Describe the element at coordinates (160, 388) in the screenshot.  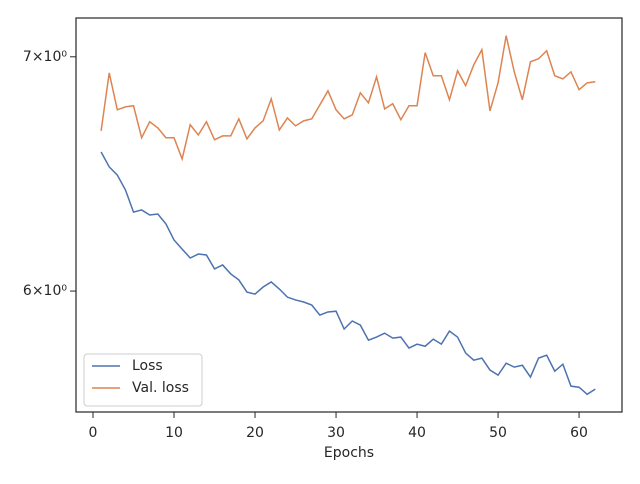
I see `legend-label: Val. loss` at that location.